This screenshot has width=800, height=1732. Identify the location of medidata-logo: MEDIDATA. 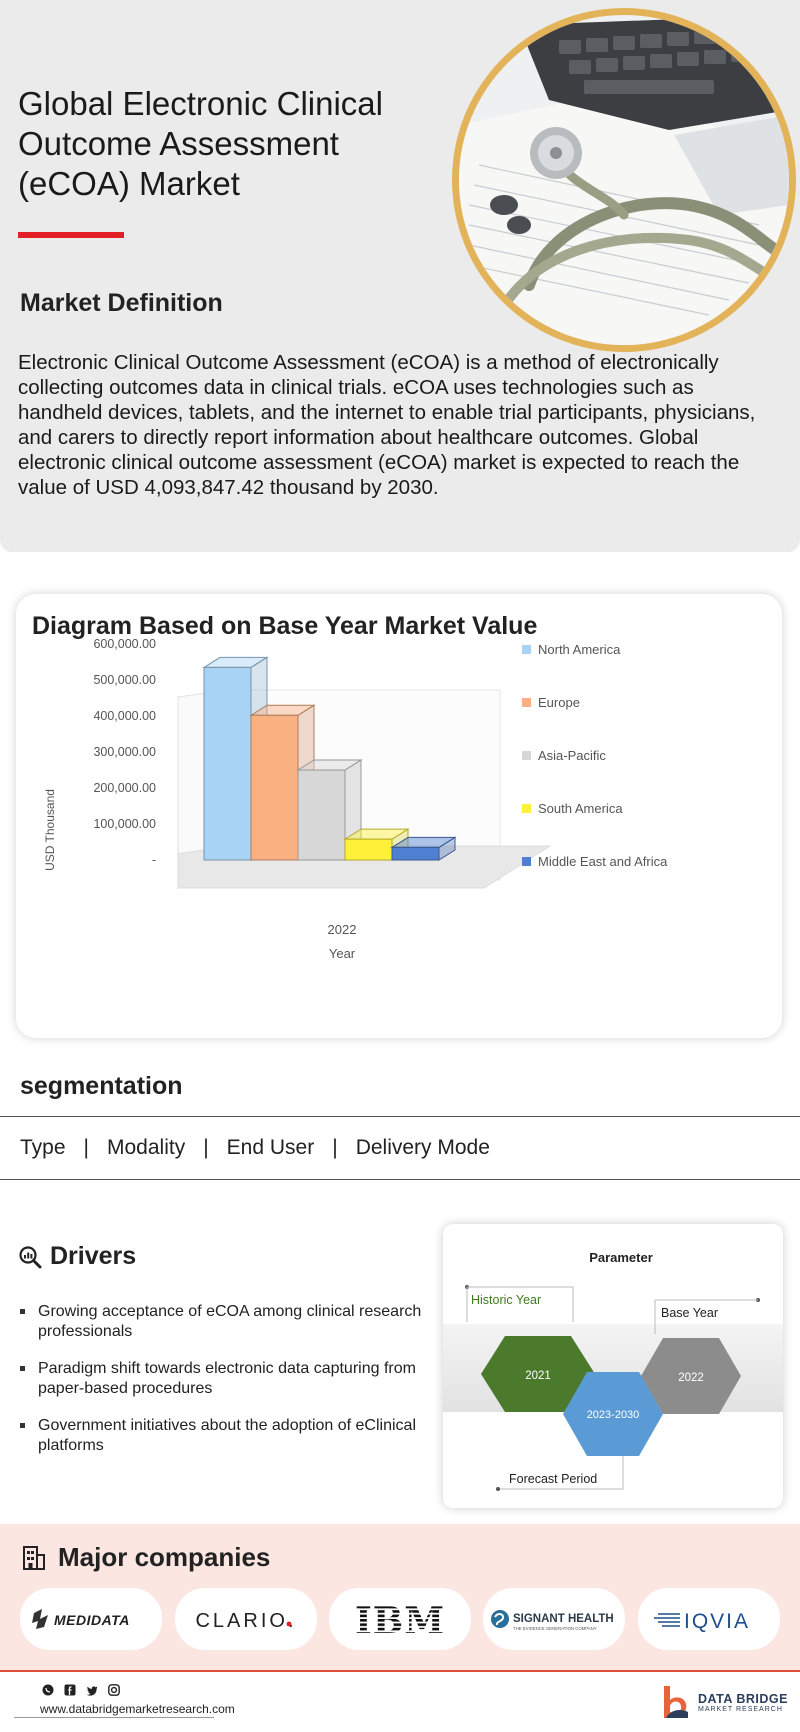
(91, 1619).